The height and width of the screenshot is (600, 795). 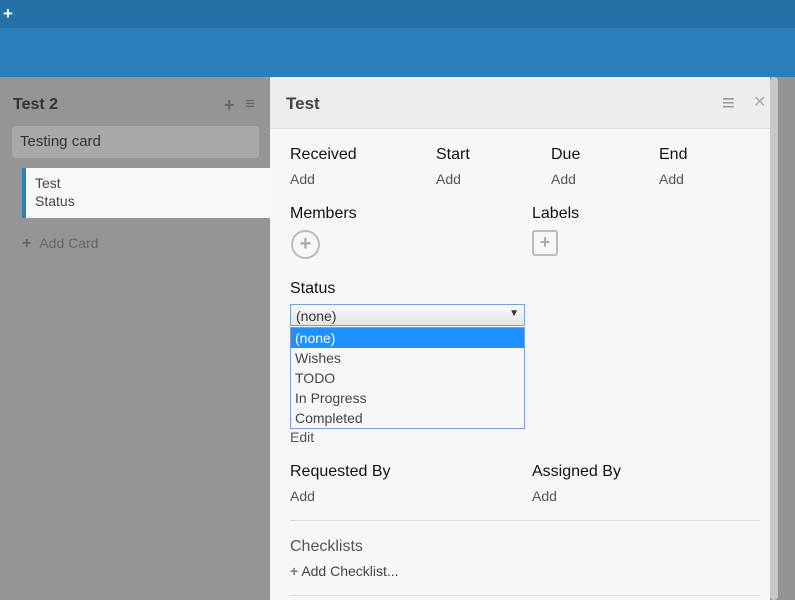 I want to click on next-list-column, so click(x=786, y=338).